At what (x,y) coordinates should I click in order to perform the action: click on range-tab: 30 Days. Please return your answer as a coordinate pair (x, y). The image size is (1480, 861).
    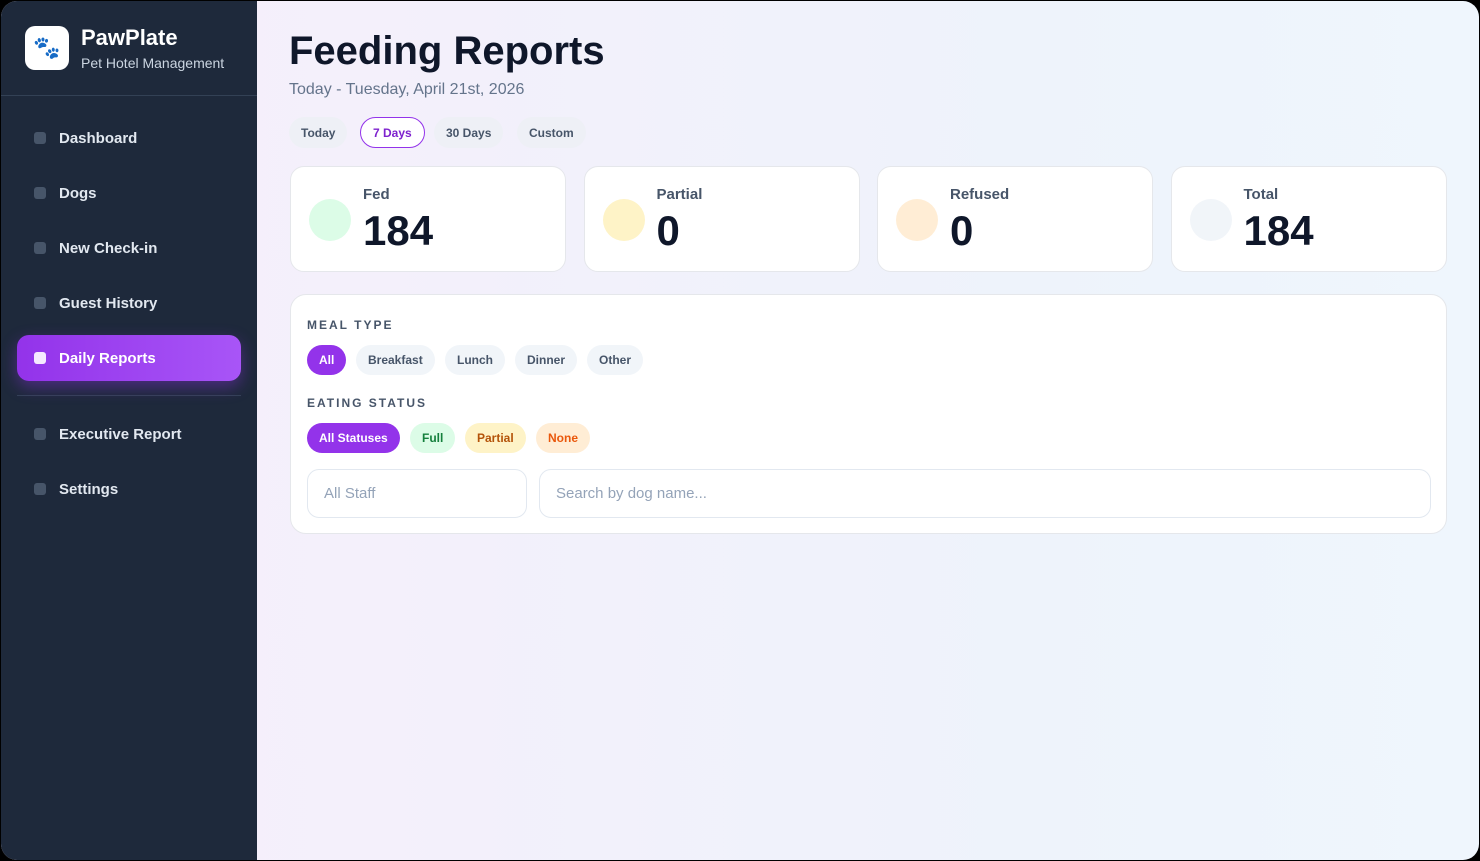
    Looking at the image, I should click on (469, 132).